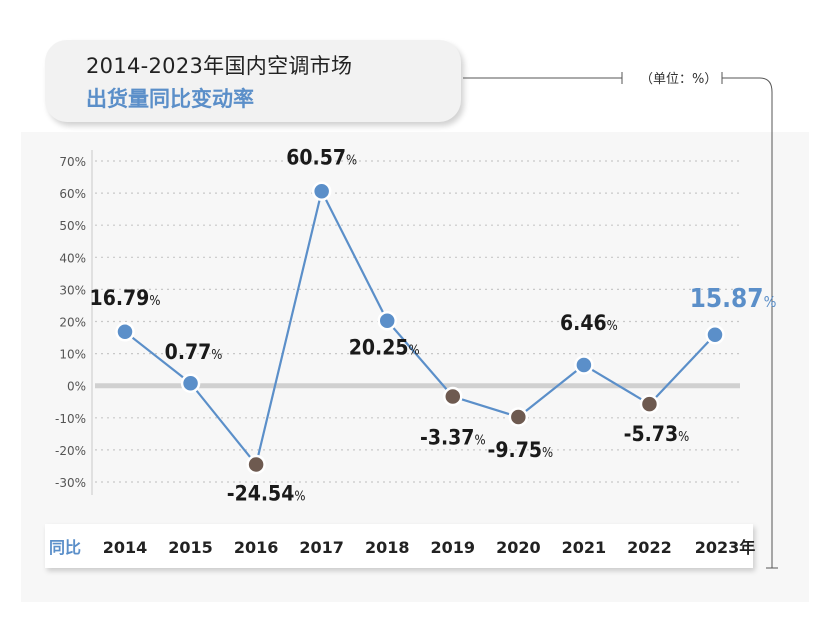 The width and height of the screenshot is (830, 619). Describe the element at coordinates (453, 547) in the screenshot. I see `x-tick-label: 2019` at that location.